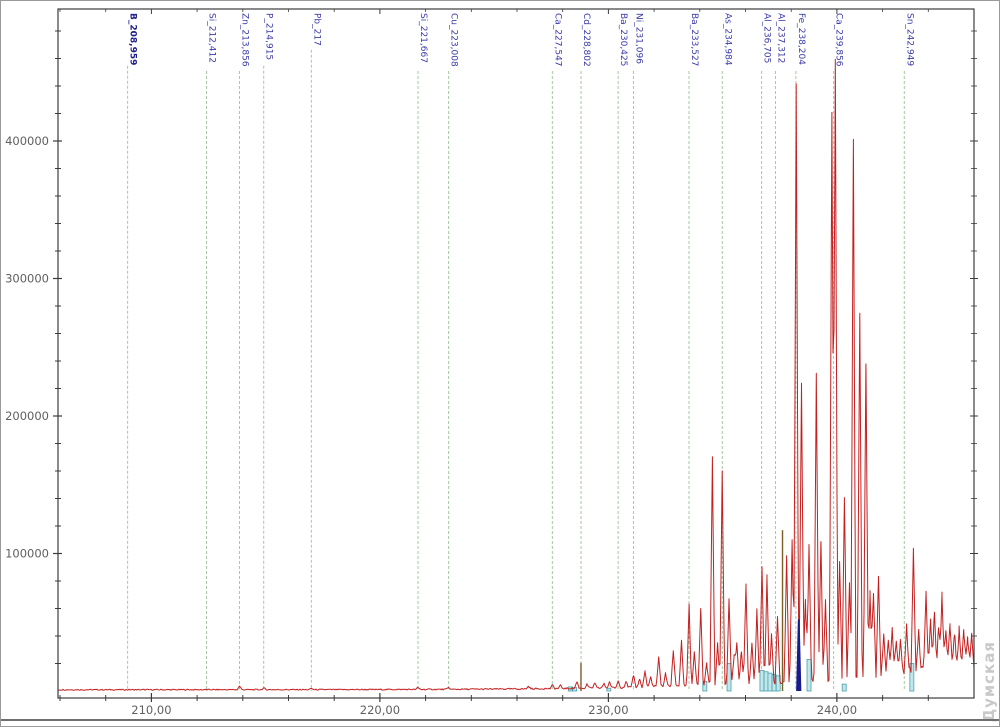 The height and width of the screenshot is (727, 1000). What do you see at coordinates (586, 40) in the screenshot?
I see `element-label: Cd_228,802` at bounding box center [586, 40].